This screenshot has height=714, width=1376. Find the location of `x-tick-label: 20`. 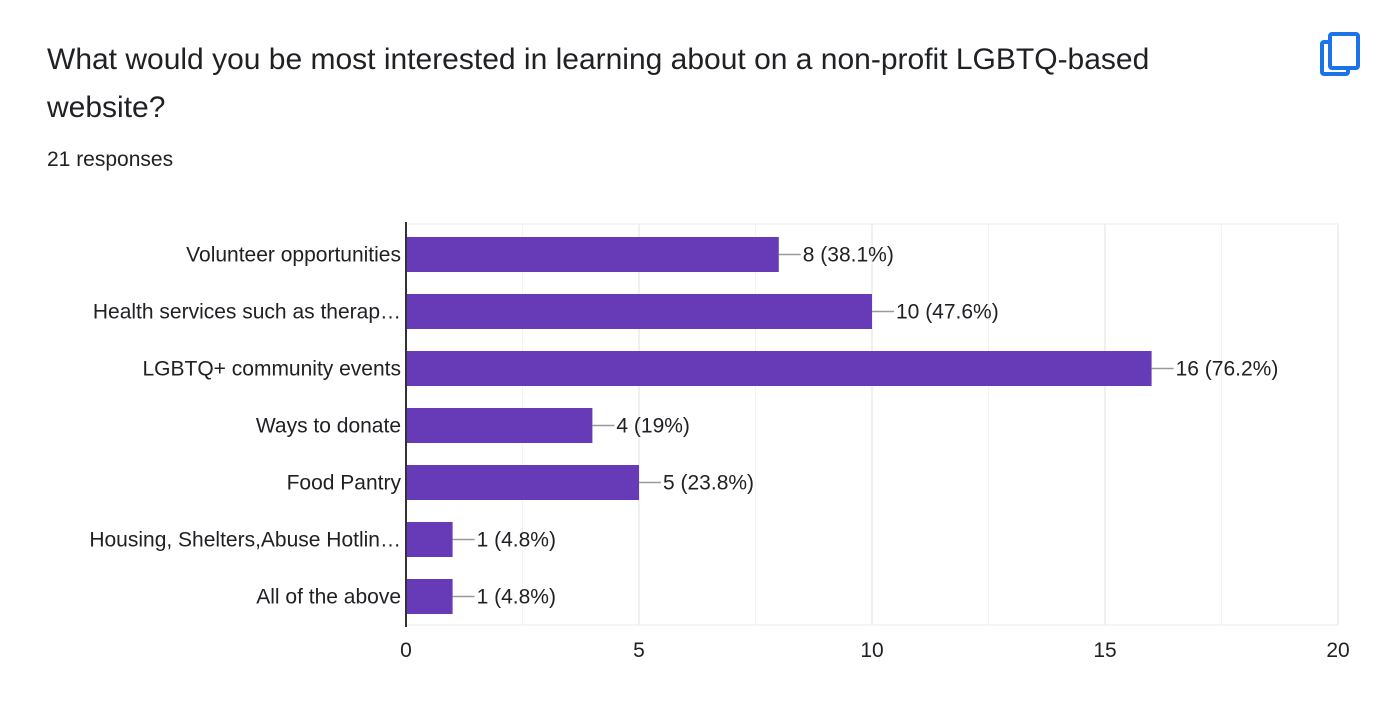

x-tick-label: 20 is located at coordinates (1337, 650).